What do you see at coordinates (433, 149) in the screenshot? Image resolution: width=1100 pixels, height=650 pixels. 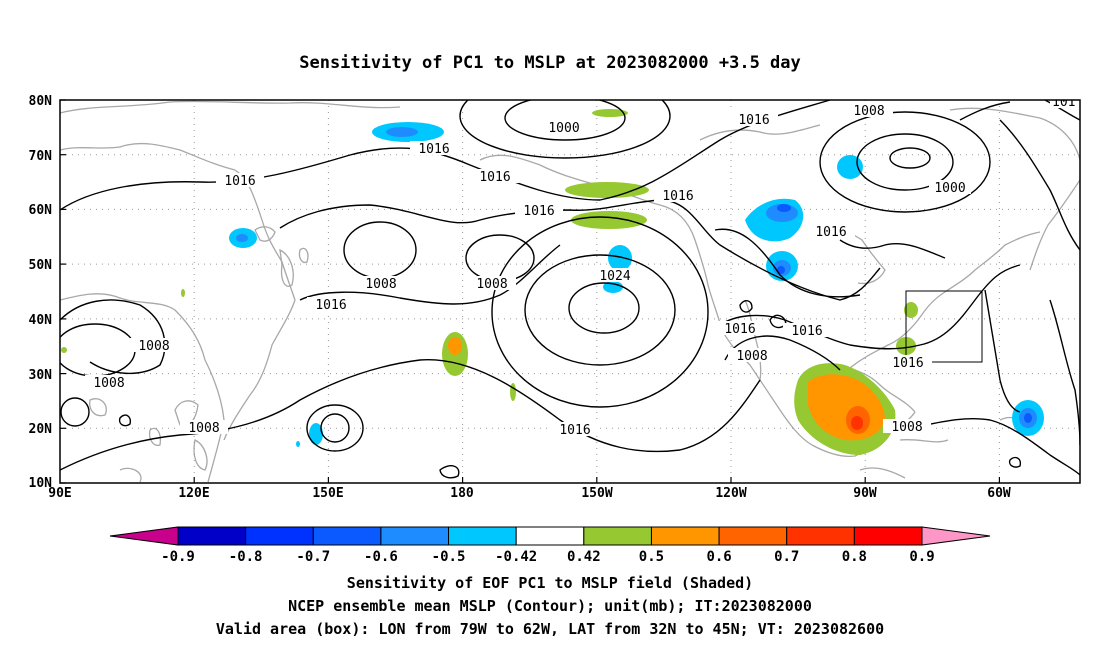 I see `contour-label-1016-bering: 1016` at bounding box center [433, 149].